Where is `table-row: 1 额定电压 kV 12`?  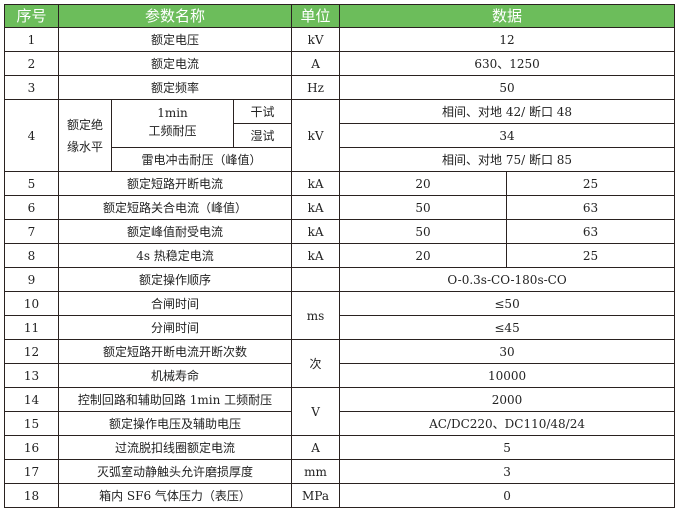
table-row: 1 额定电压 kV 12 is located at coordinates (340, 39).